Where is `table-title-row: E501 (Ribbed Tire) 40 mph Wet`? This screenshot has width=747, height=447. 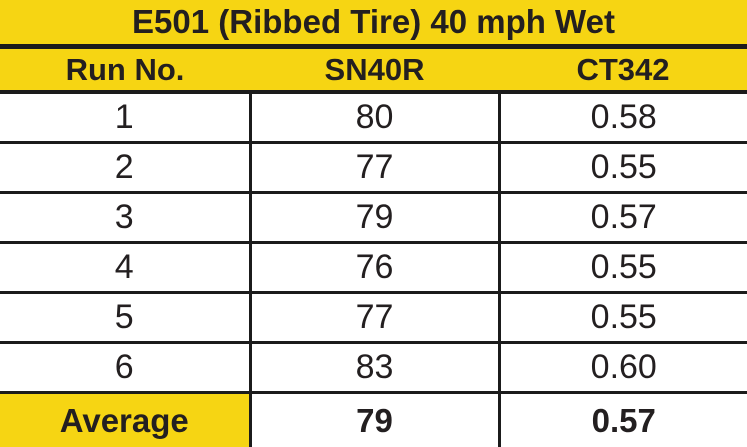
table-title-row: E501 (Ribbed Tire) 40 mph Wet is located at coordinates (373, 24).